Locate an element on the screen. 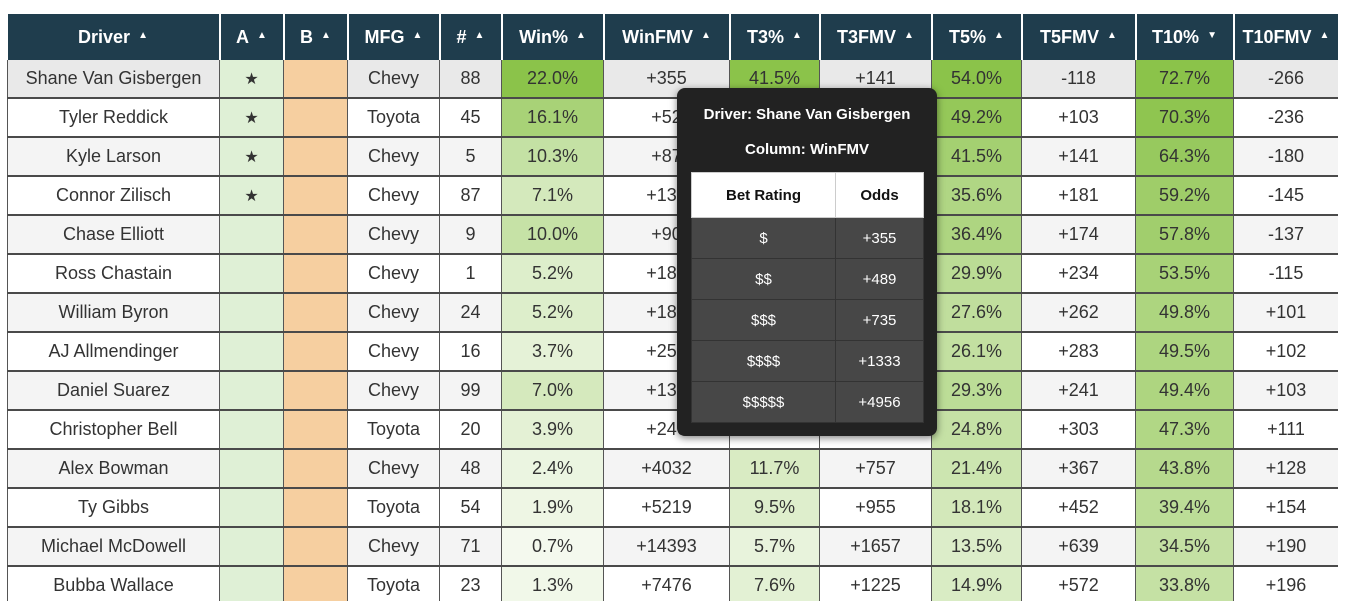 This screenshot has width=1345, height=601. cell-t10: 57.8% is located at coordinates (1184, 235).